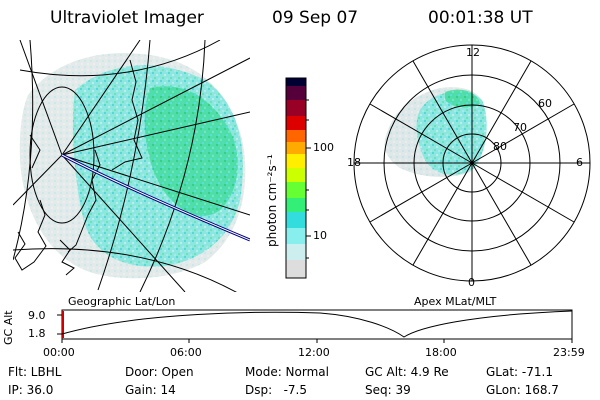  What do you see at coordinates (471, 282) in the screenshot?
I see `mlt-label-0: 0` at bounding box center [471, 282].